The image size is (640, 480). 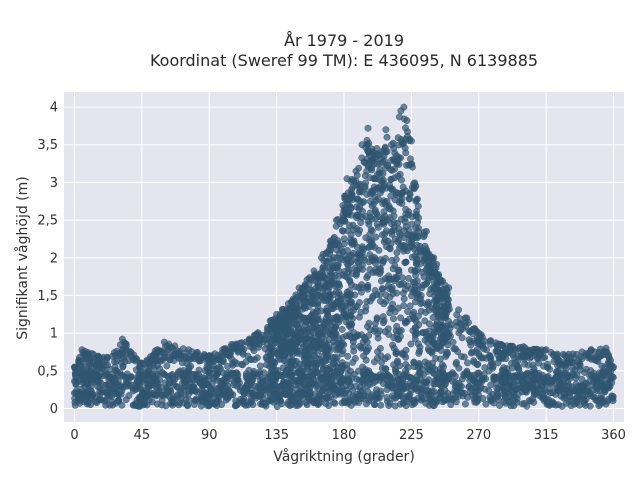 I want to click on y-tick-label: 1,5, so click(x=47, y=296).